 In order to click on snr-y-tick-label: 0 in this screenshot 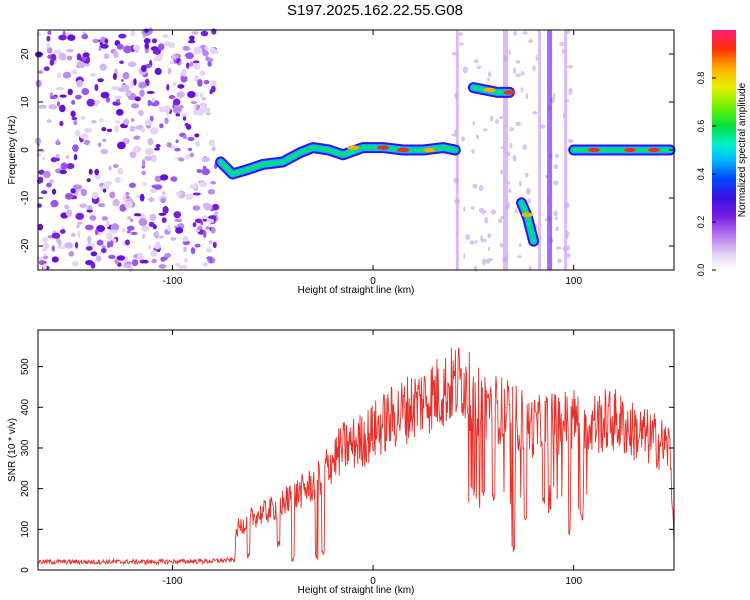, I will do `click(25, 570)`.